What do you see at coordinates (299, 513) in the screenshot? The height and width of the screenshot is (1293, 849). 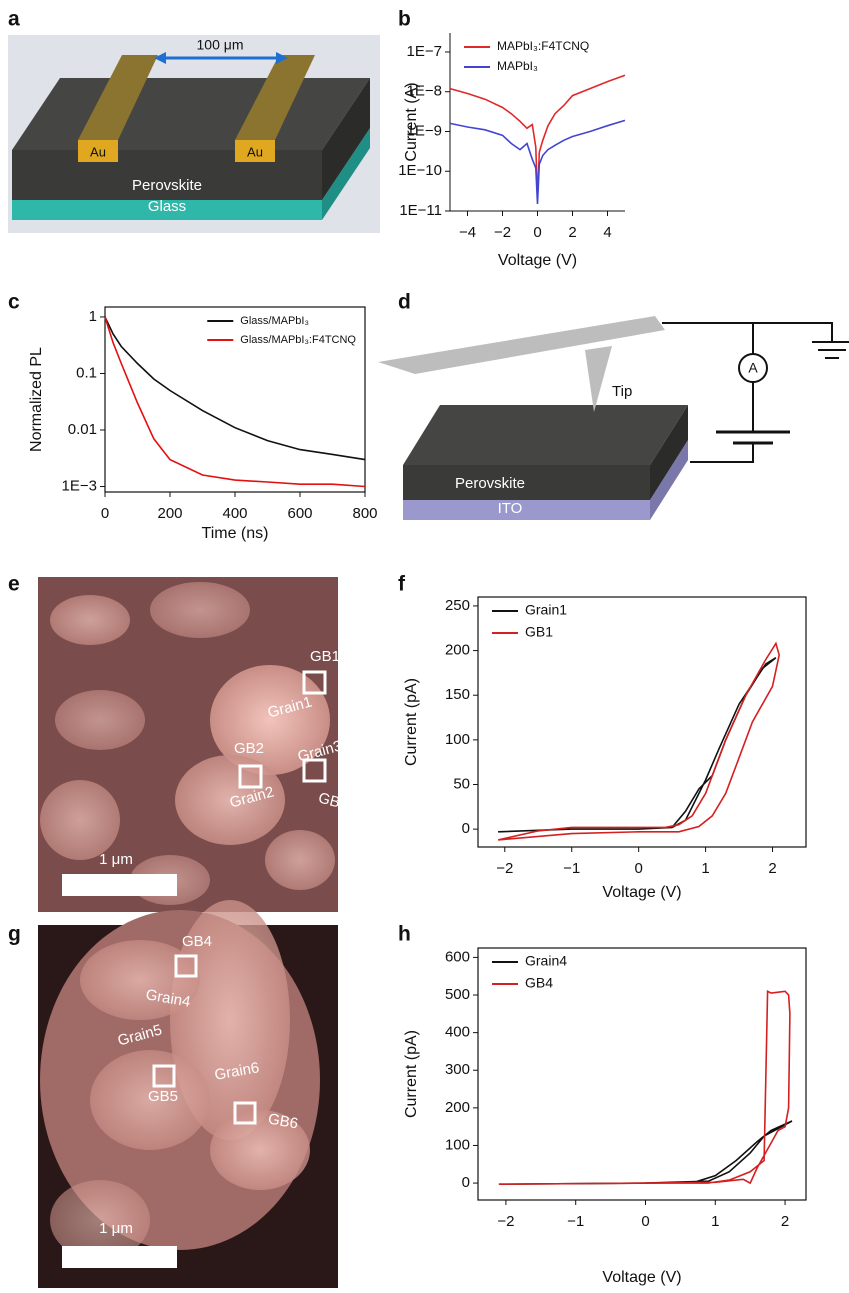 I see `x-tick-label: 600` at bounding box center [299, 513].